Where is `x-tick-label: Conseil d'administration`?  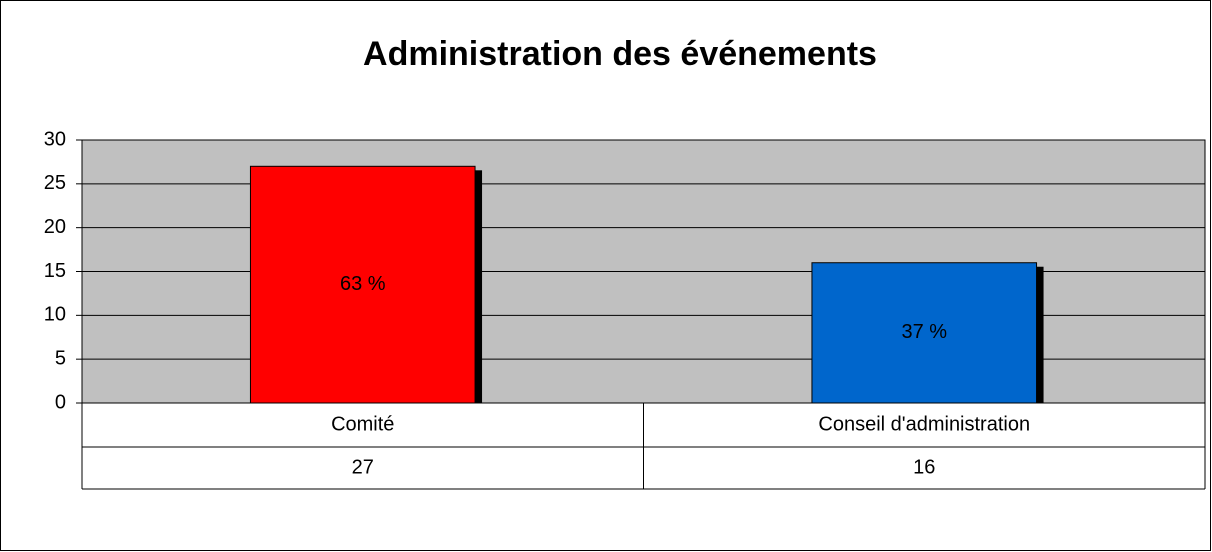
x-tick-label: Conseil d'administration is located at coordinates (924, 424).